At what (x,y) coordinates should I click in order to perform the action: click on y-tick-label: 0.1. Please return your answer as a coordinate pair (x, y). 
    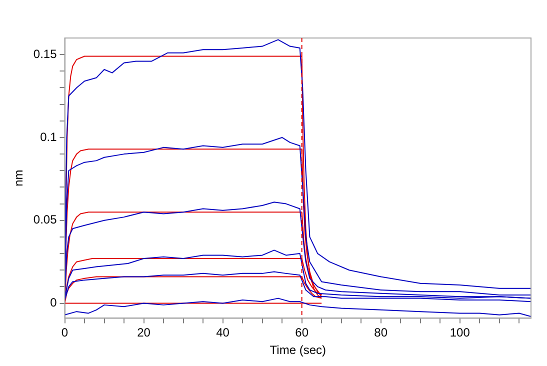
    Looking at the image, I should click on (49, 137).